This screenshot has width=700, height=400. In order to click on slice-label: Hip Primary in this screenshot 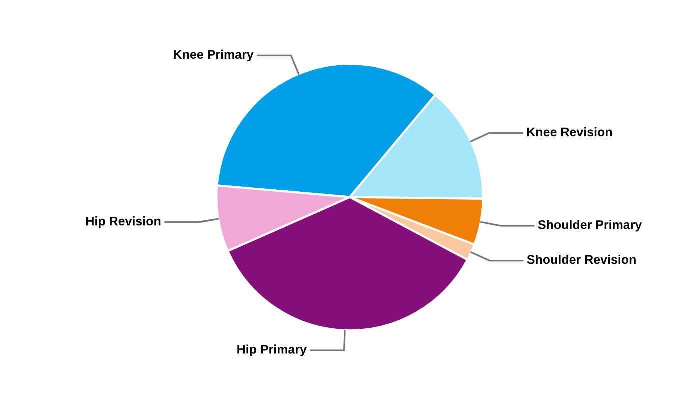, I will do `click(272, 350)`.